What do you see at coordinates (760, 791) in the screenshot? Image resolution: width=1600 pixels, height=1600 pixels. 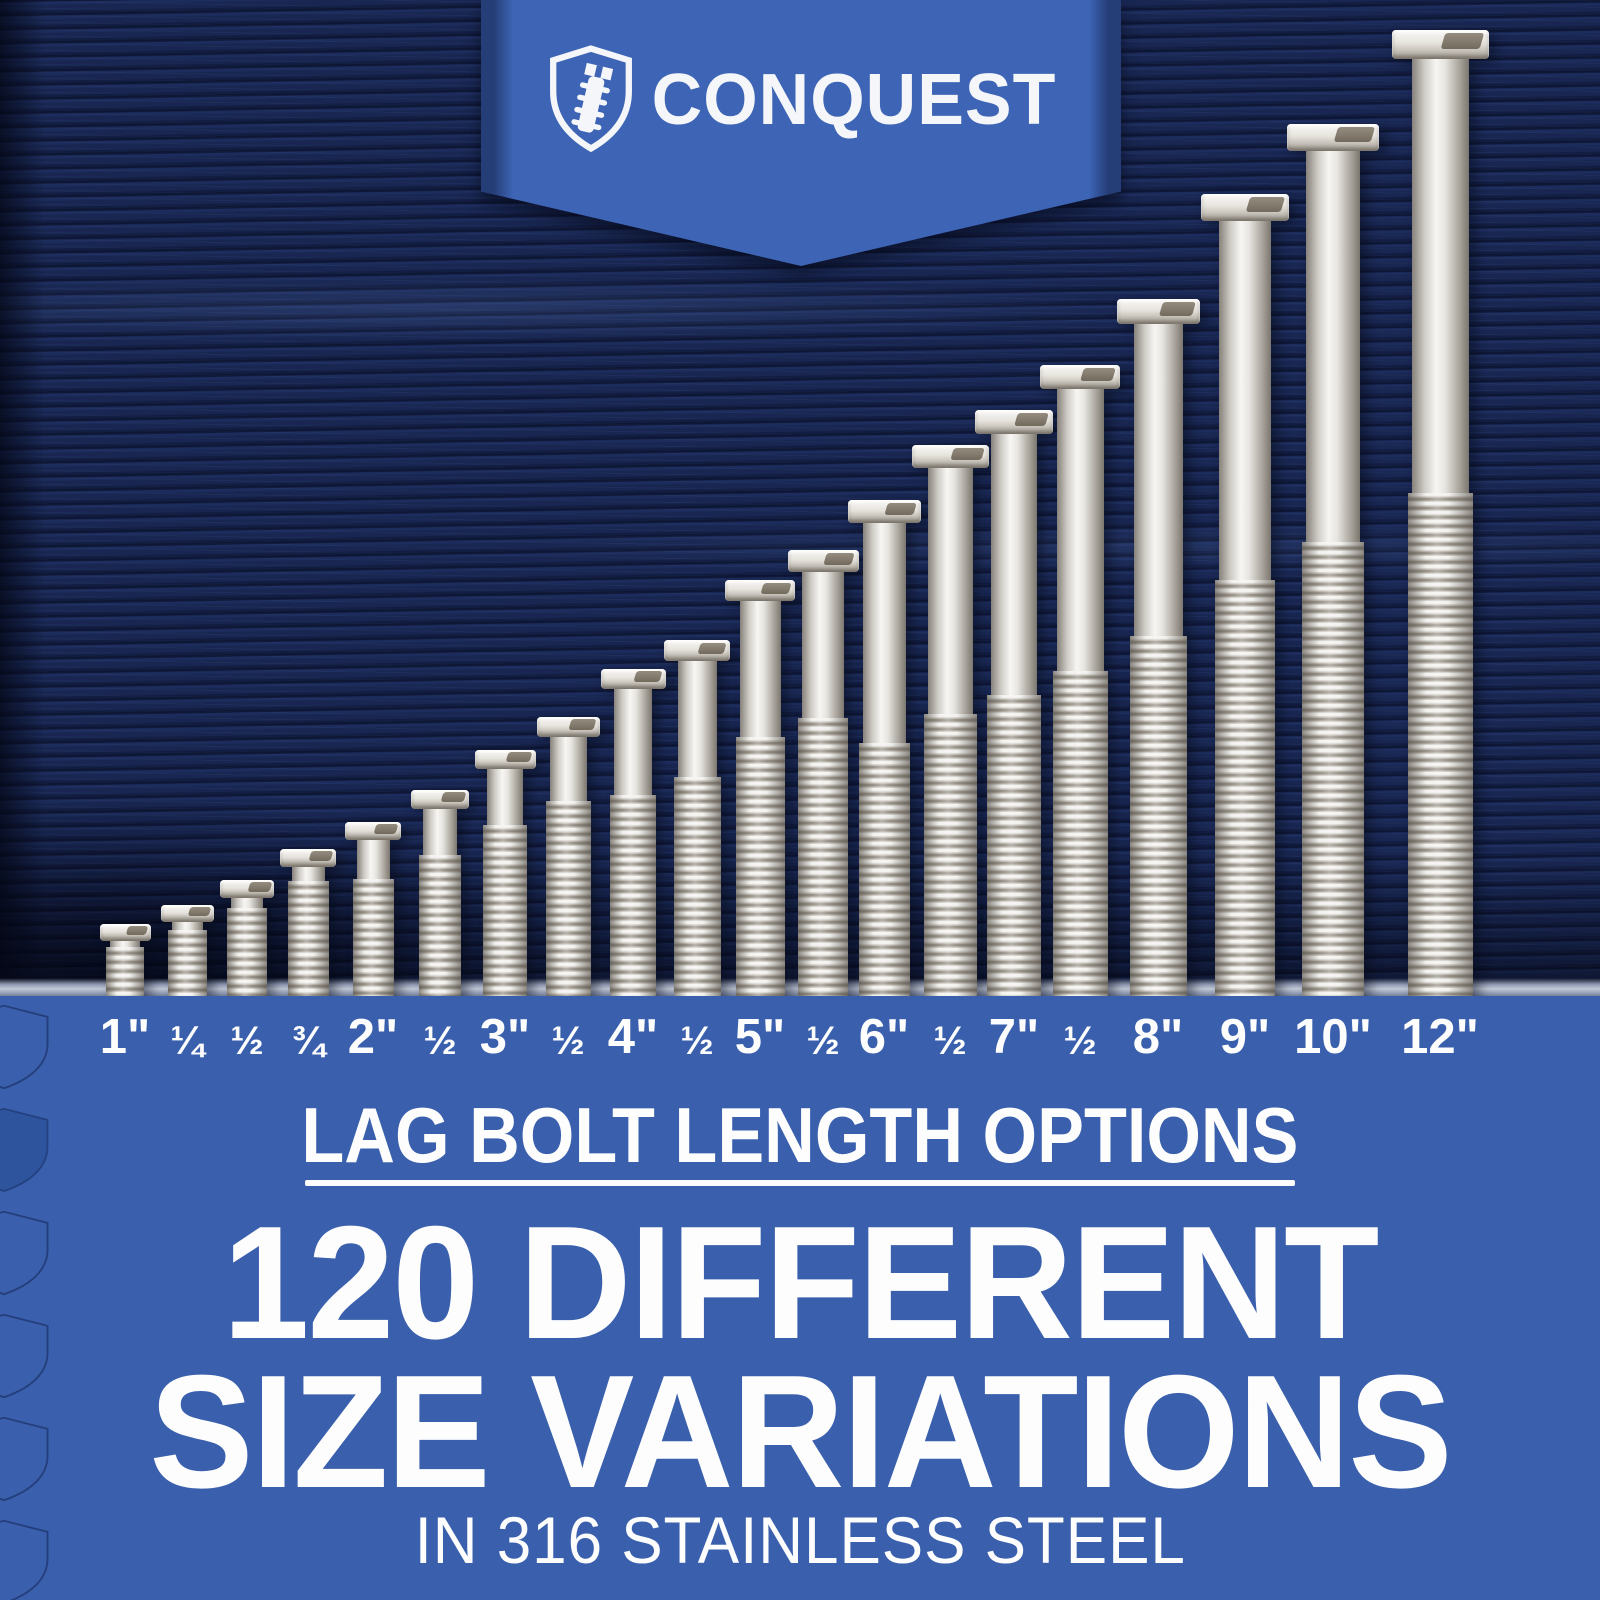 I see `bolt-5in` at bounding box center [760, 791].